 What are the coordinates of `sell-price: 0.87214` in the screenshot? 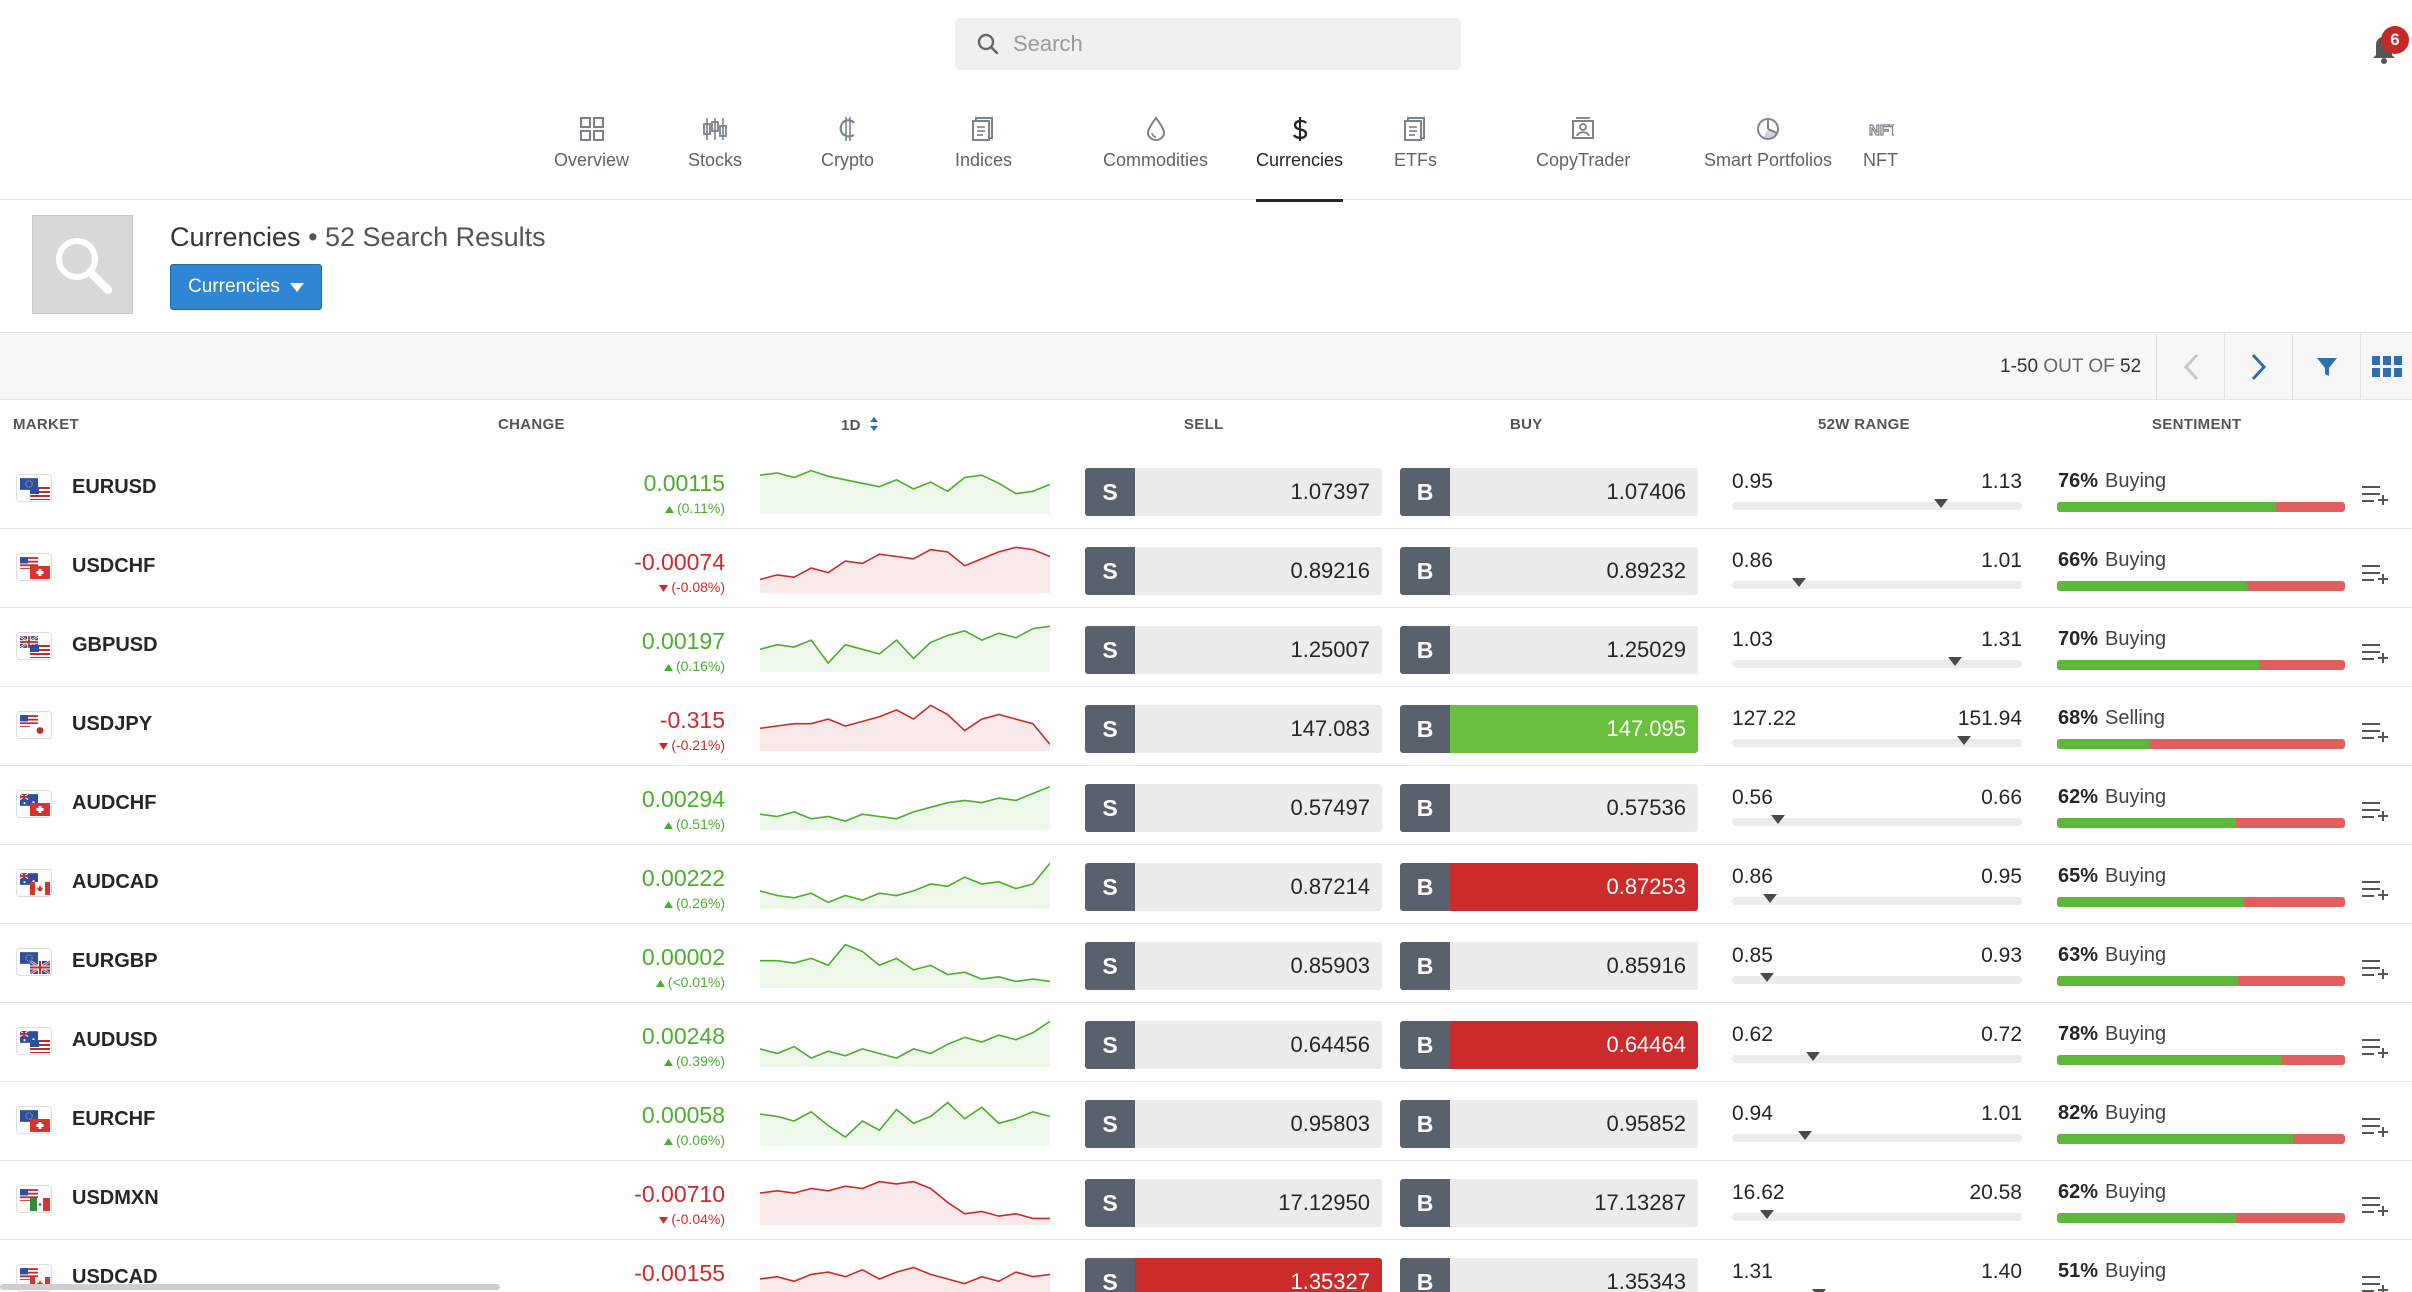 It's located at (1258, 887).